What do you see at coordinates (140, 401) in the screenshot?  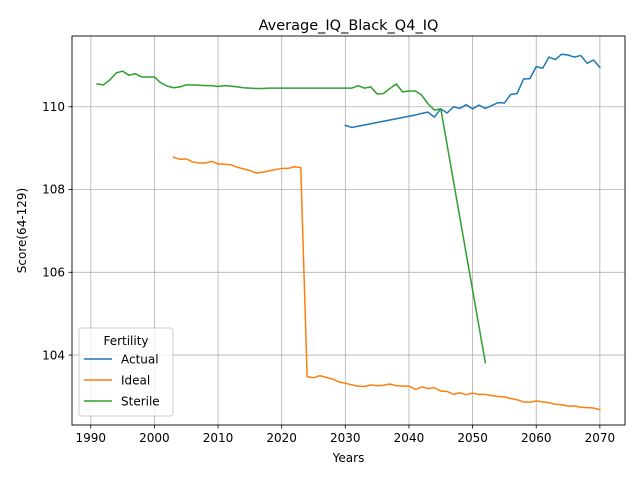 I see `legend-label-sterile: Sterile` at bounding box center [140, 401].